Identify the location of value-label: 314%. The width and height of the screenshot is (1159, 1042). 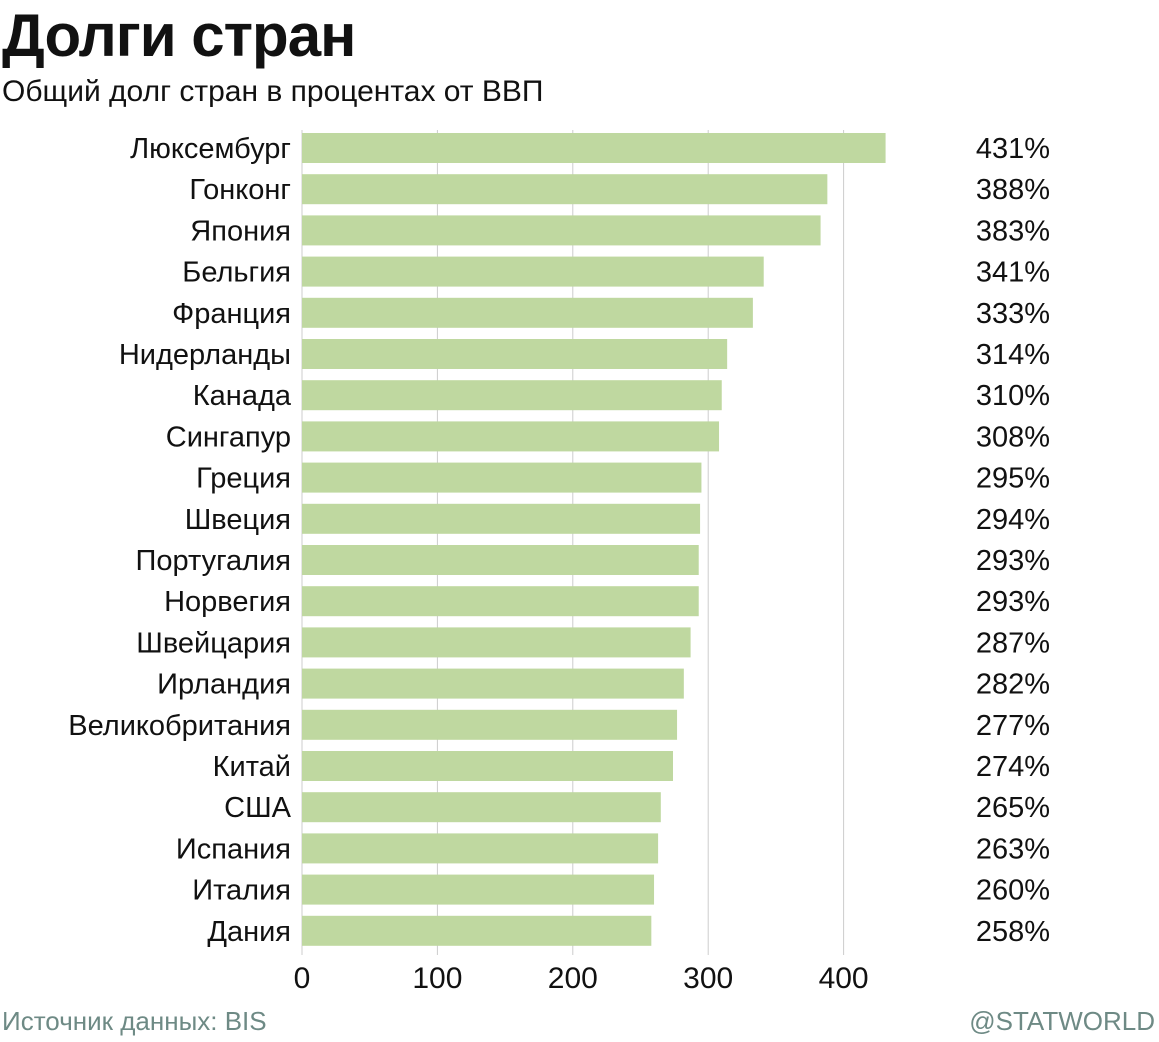
(1013, 355).